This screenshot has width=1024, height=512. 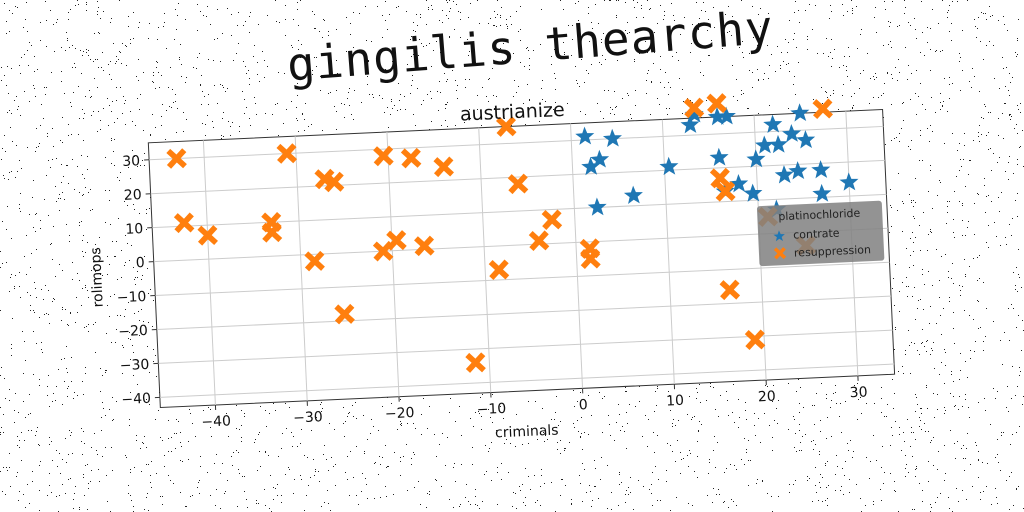 What do you see at coordinates (131, 297) in the screenshot?
I see `y-tick-label: −10` at bounding box center [131, 297].